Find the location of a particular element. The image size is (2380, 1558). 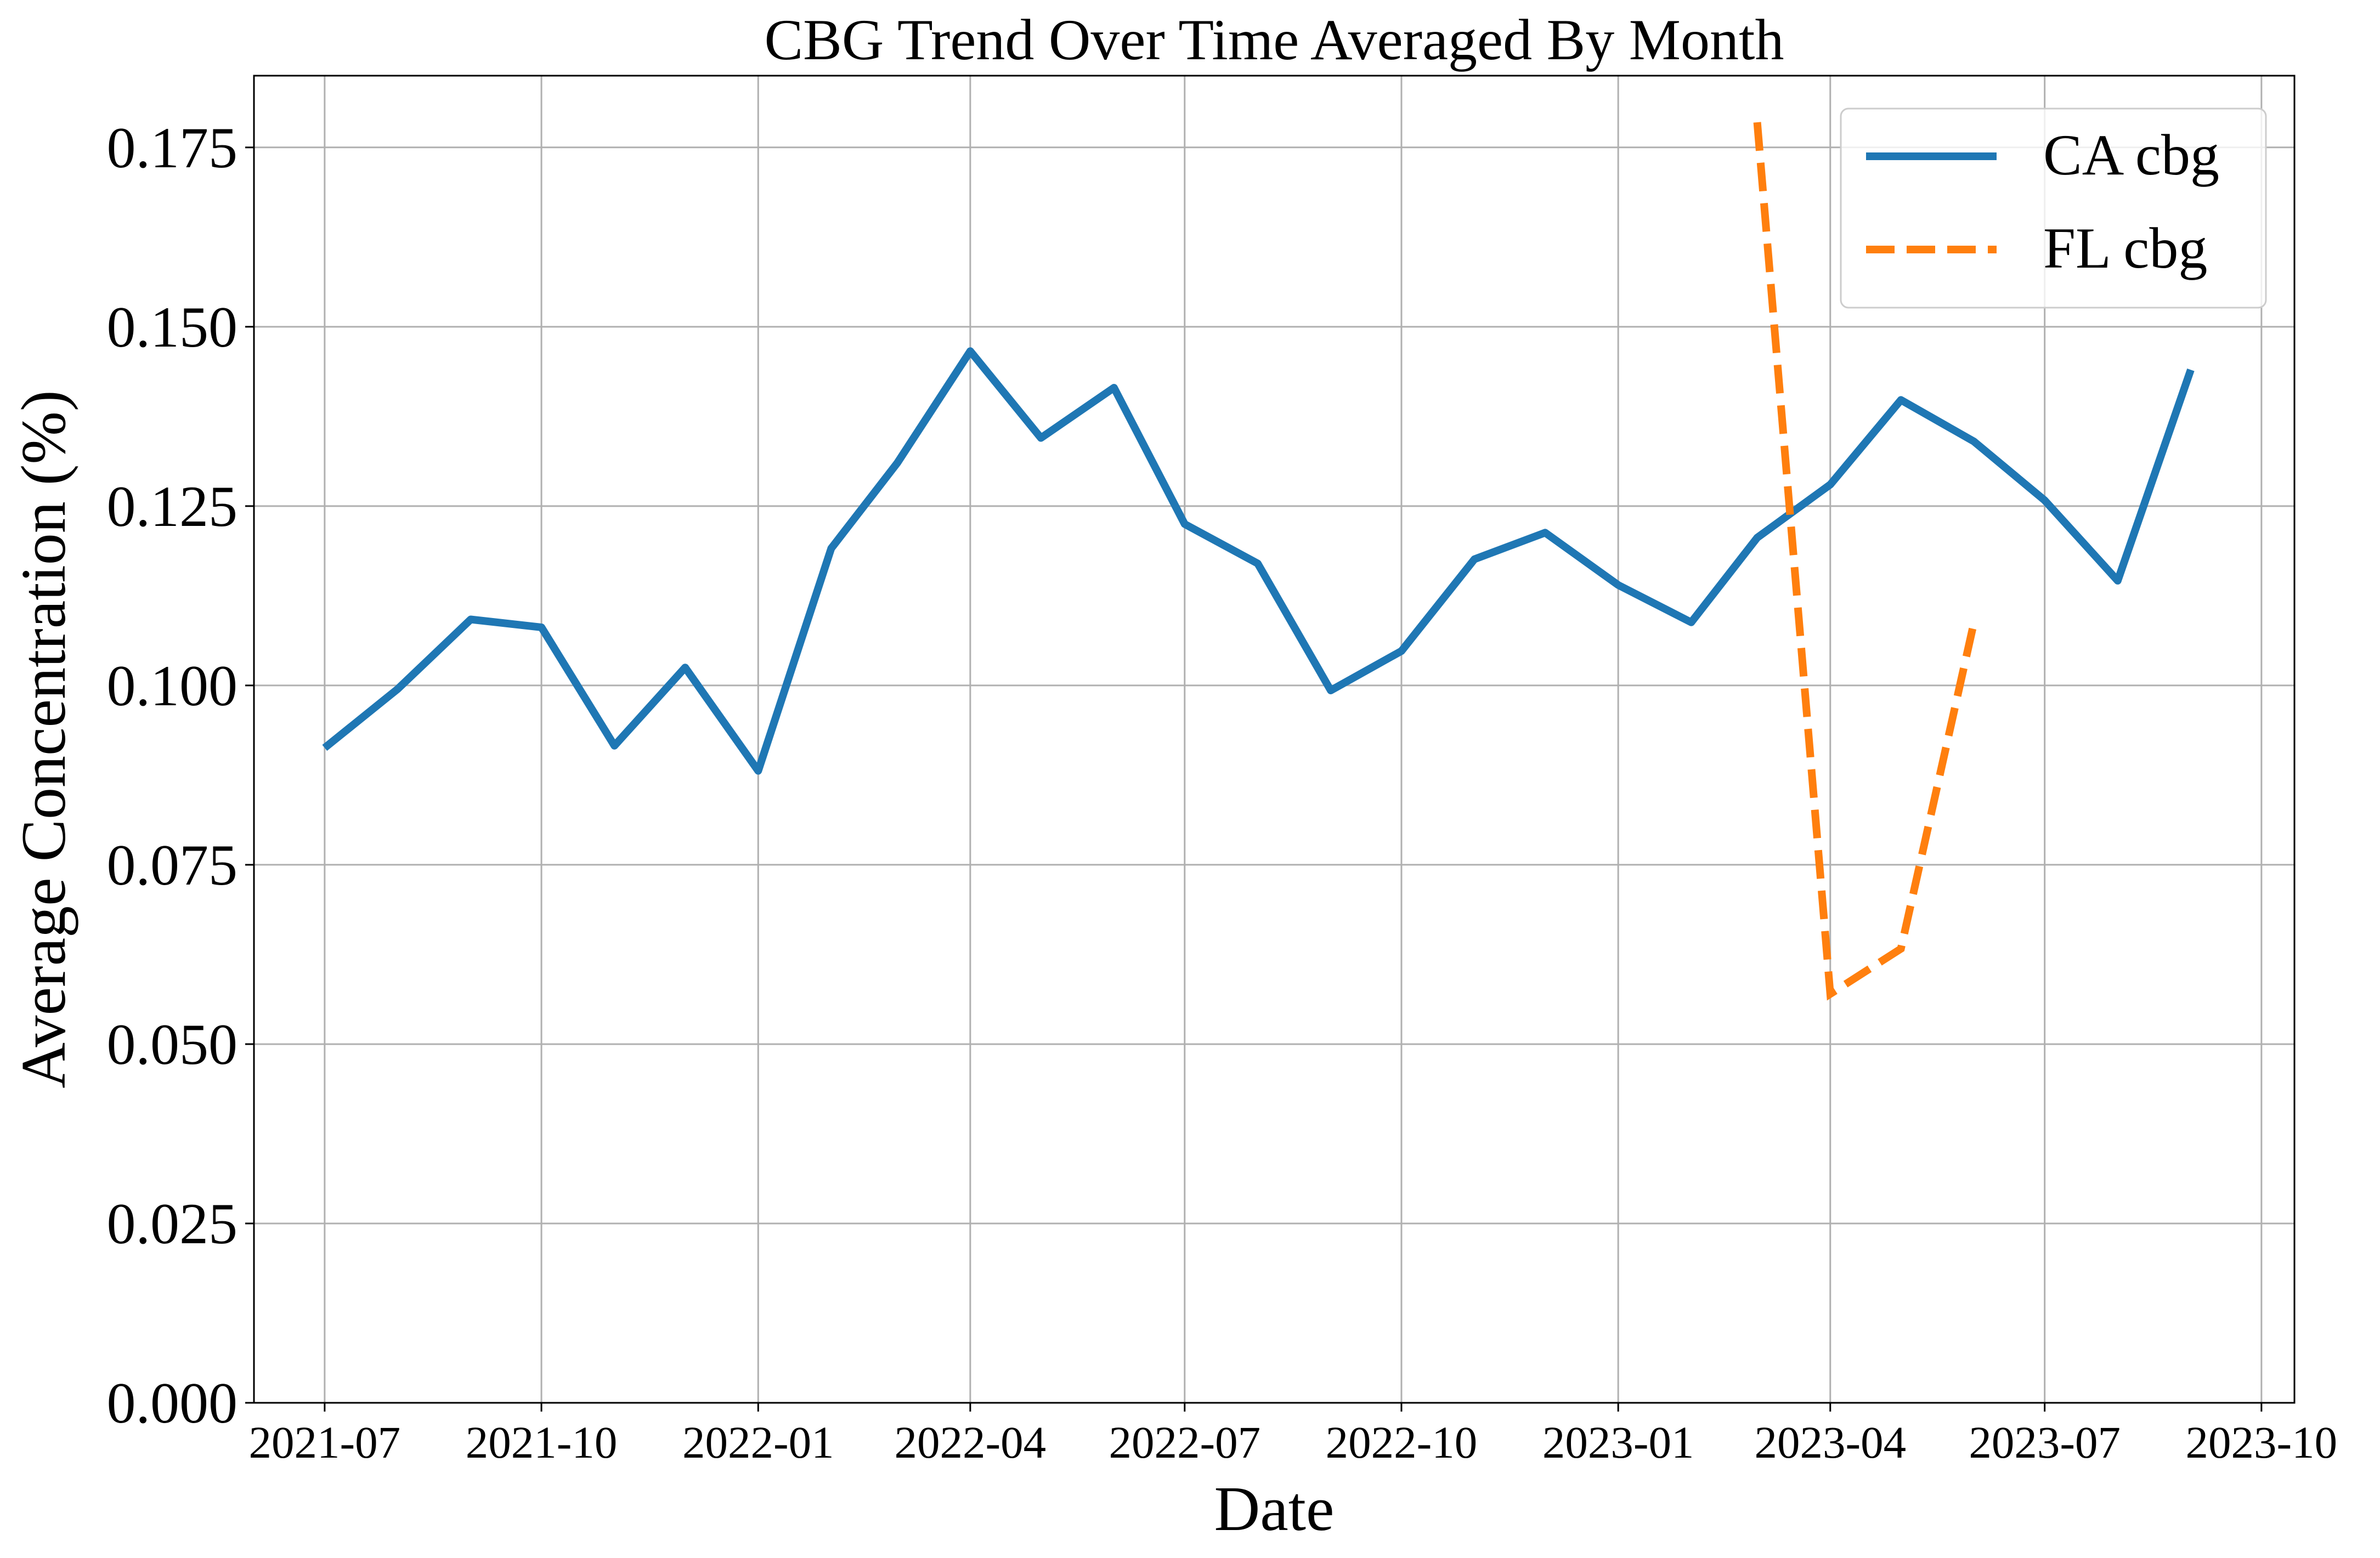

x-tick-label: 2022-07 is located at coordinates (1184, 1442).